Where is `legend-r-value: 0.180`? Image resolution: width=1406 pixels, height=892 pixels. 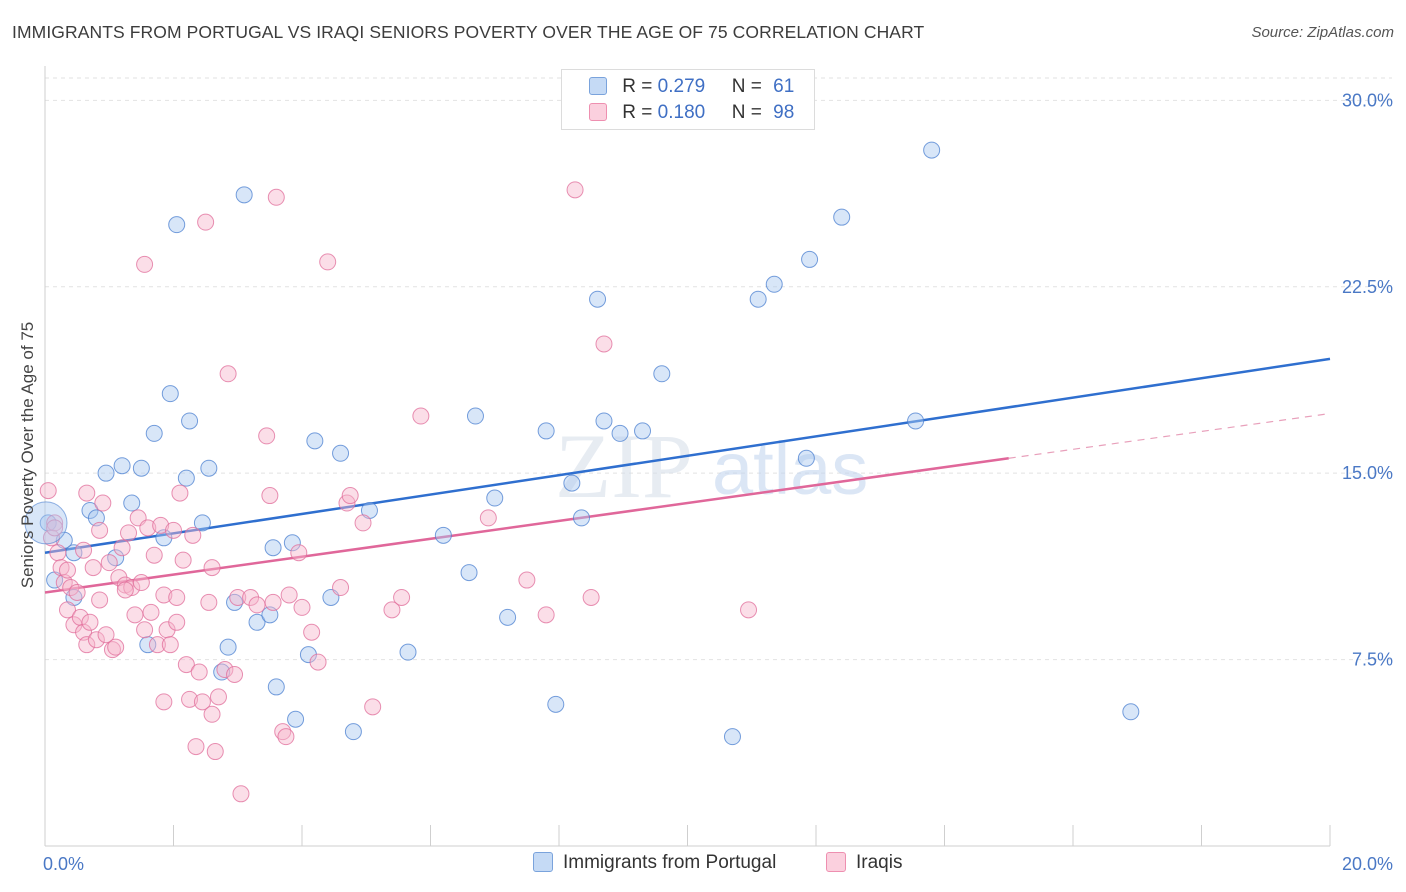
legend-r-value: 0.180 is located at coordinates (681, 112).